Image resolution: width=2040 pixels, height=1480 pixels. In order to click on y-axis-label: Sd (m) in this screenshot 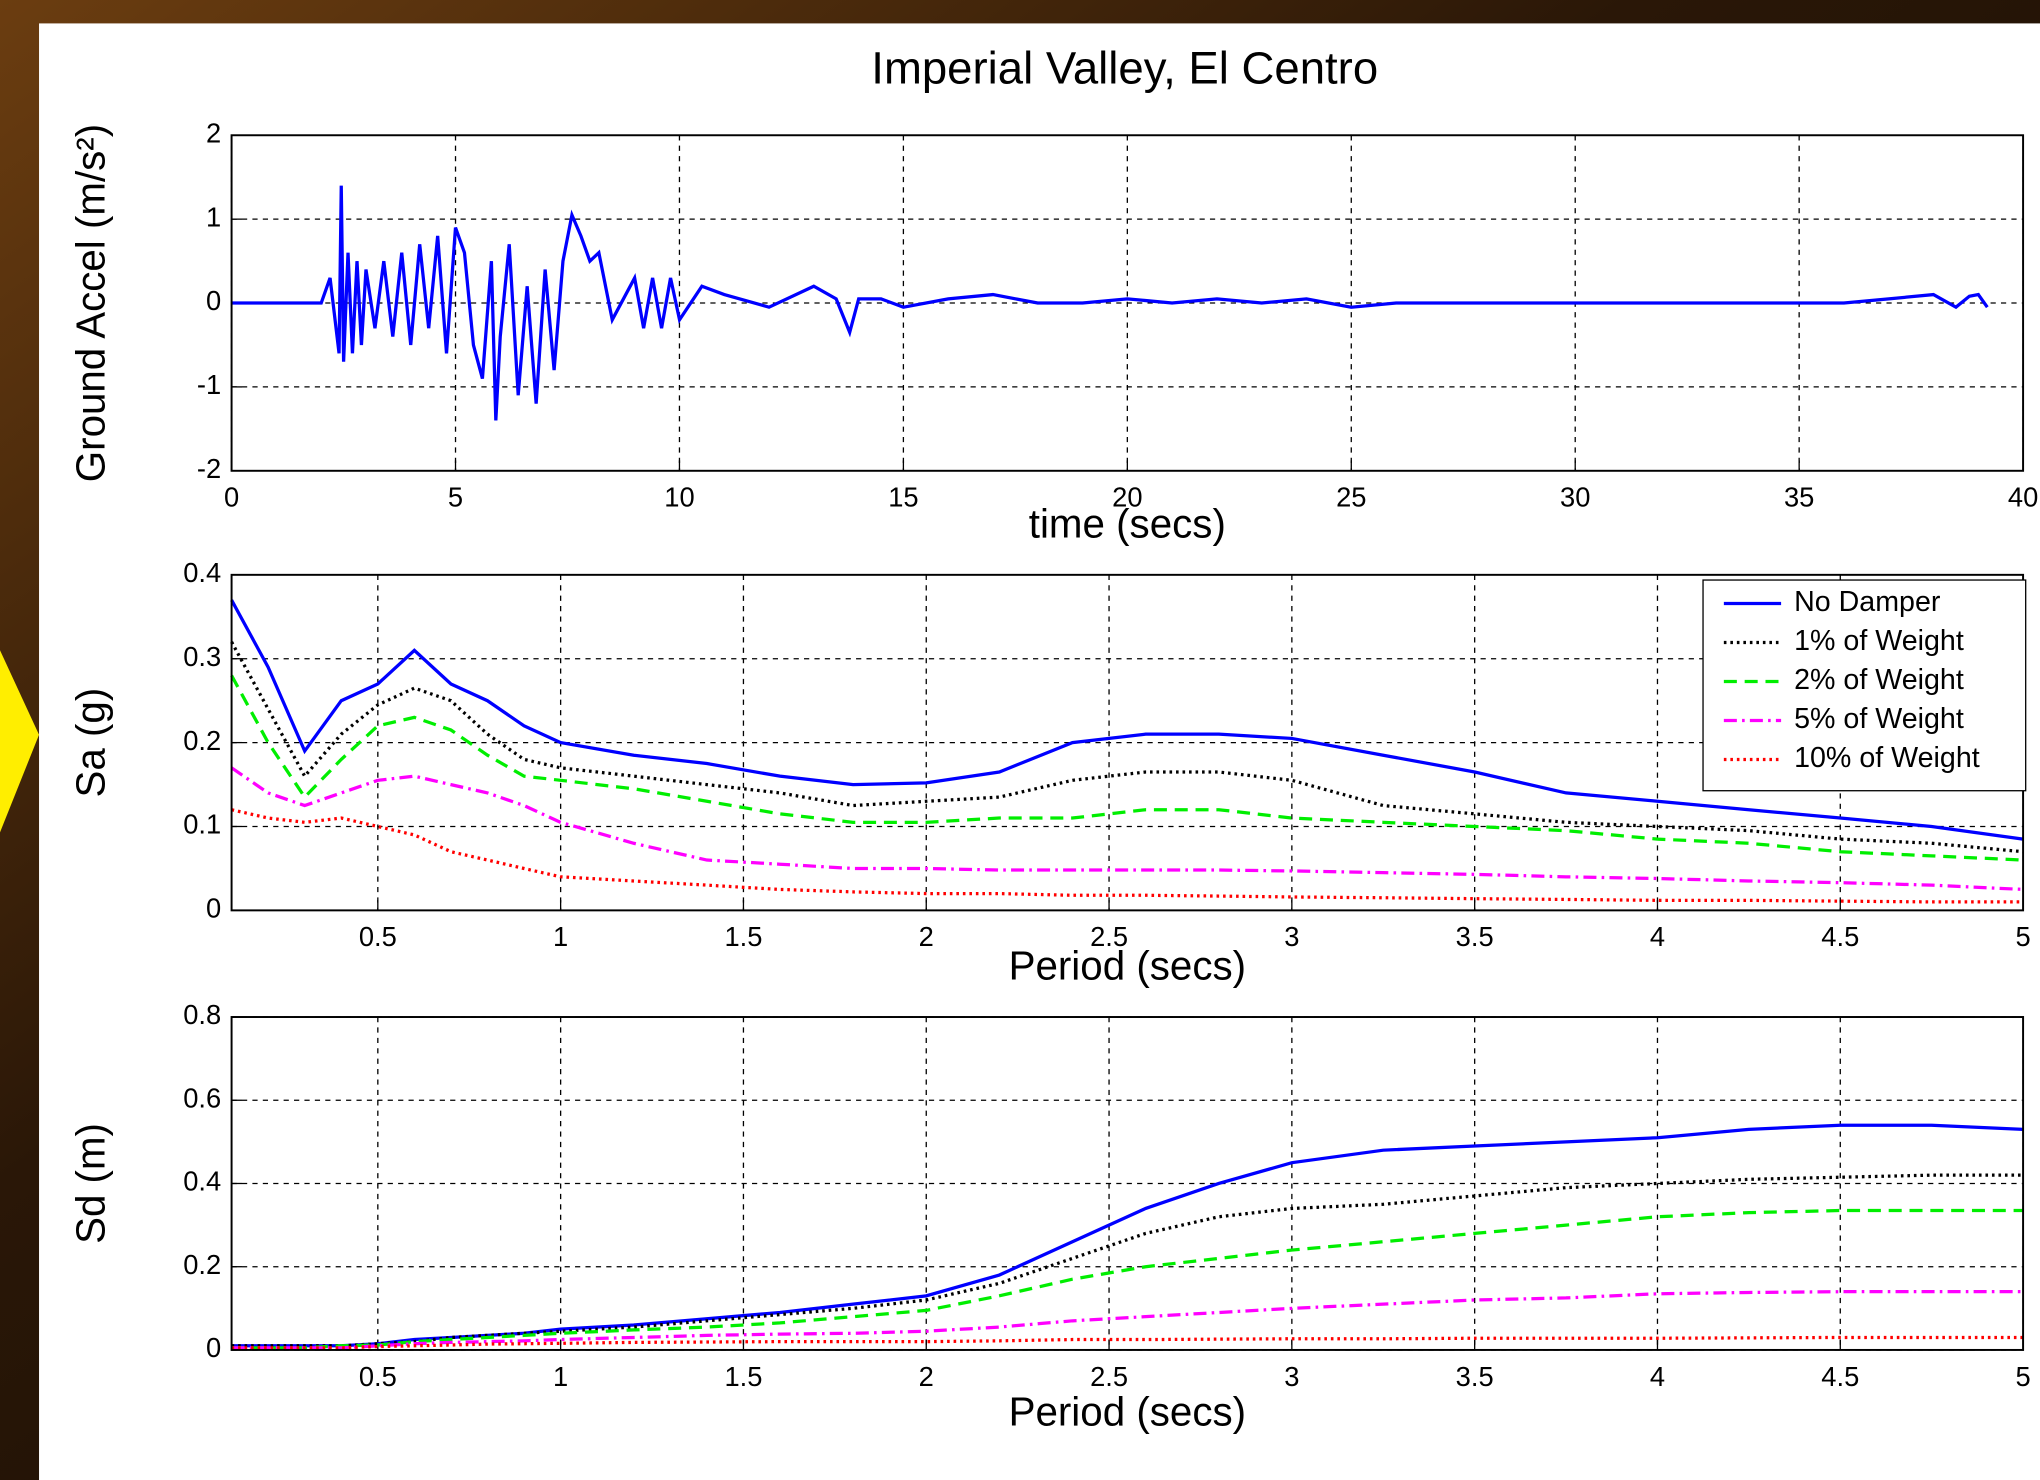, I will do `click(90, 1183)`.